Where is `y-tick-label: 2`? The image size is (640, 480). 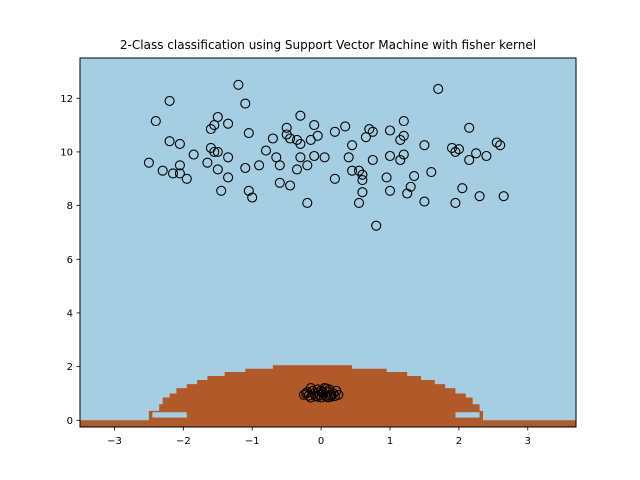 y-tick-label: 2 is located at coordinates (70, 367).